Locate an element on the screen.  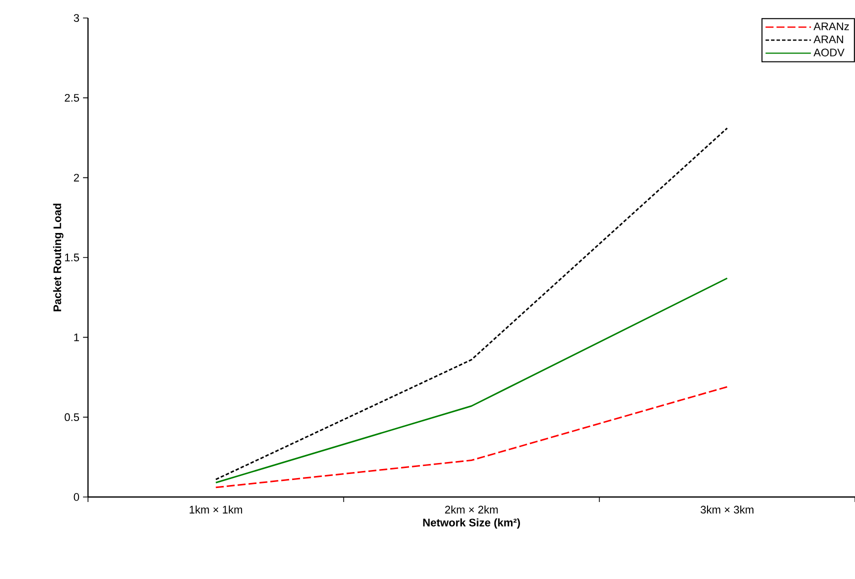
x-tick-label: 3km × 3km is located at coordinates (727, 510).